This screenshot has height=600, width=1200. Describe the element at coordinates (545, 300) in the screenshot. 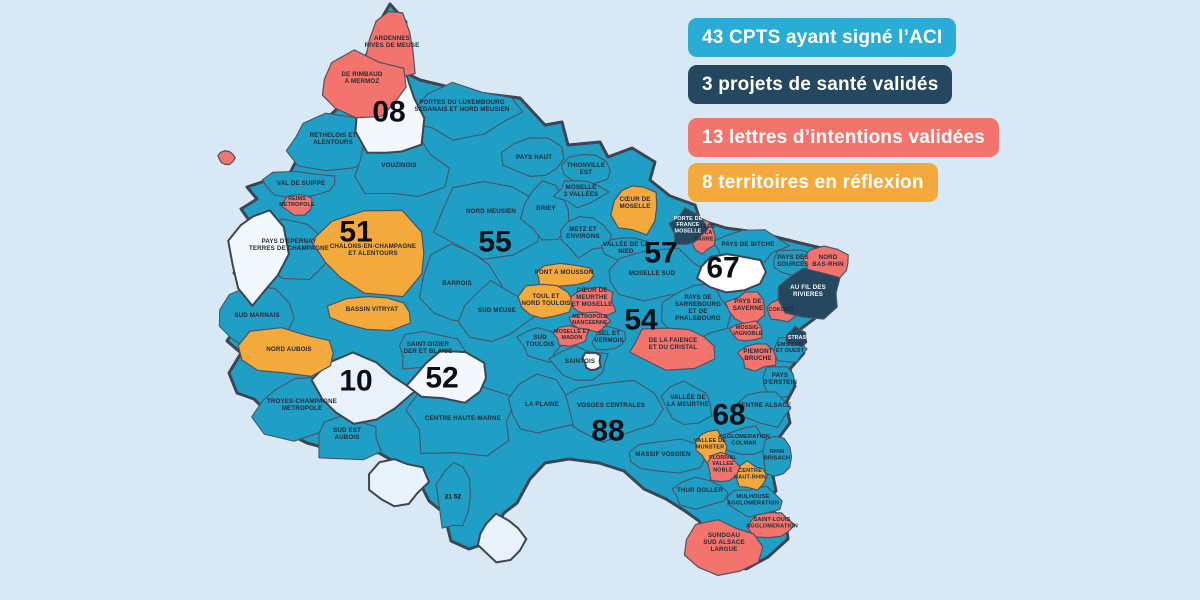

I see `territory-label: TOUL ET NORD TOULOIS` at that location.